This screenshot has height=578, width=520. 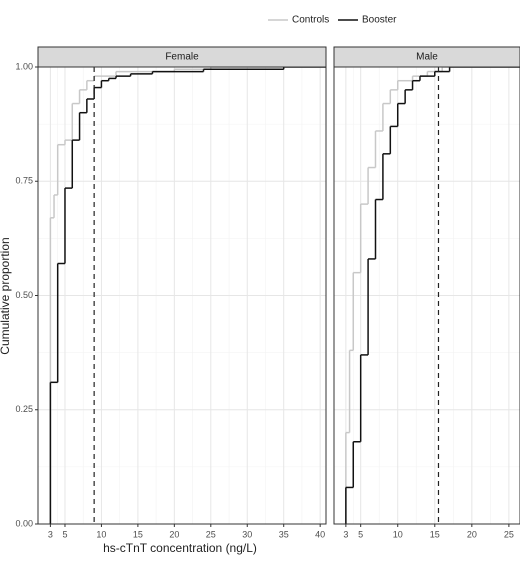 What do you see at coordinates (24, 66) in the screenshot?
I see `y-tick-label: 1.00` at bounding box center [24, 66].